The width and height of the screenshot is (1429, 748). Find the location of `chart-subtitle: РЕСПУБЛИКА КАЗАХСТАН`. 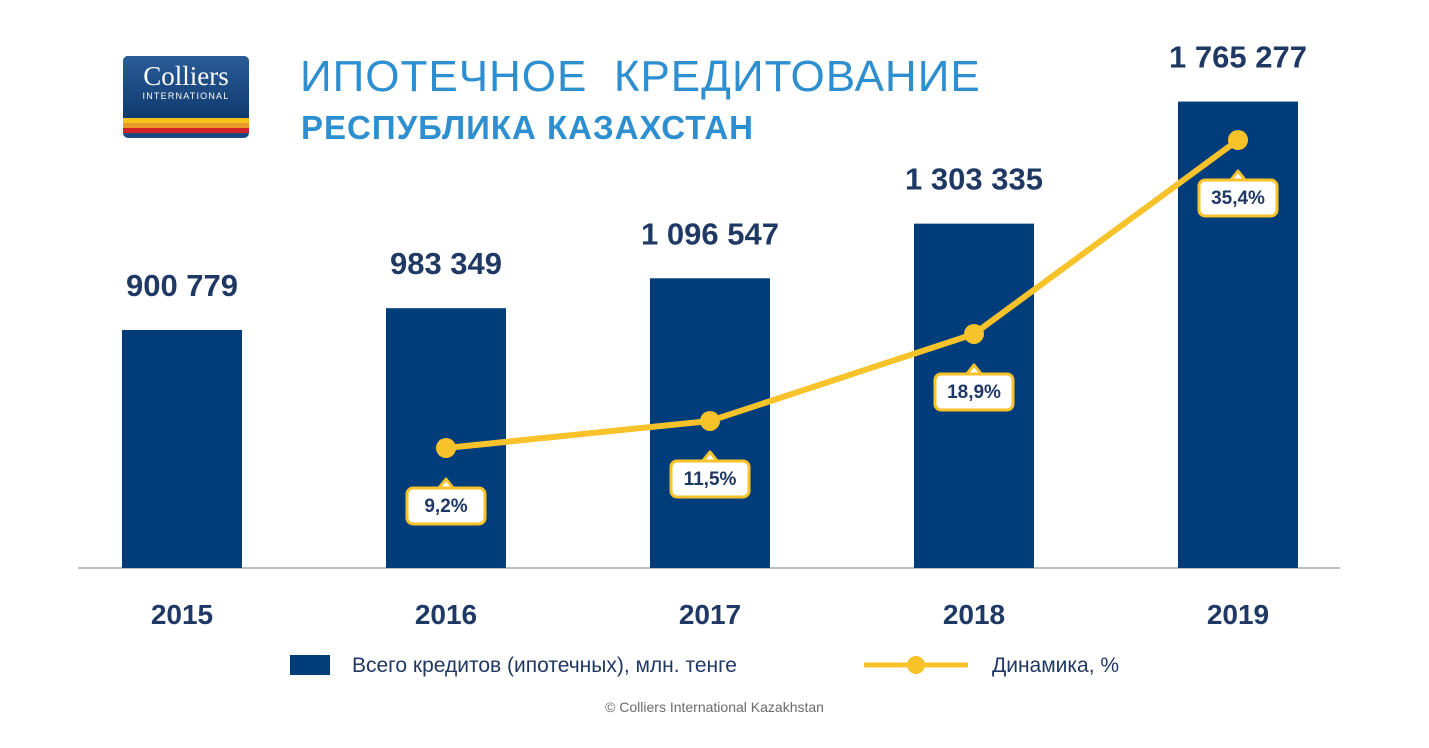

chart-subtitle: РЕСПУБЛИКА КАЗАХСТАН is located at coordinates (527, 127).